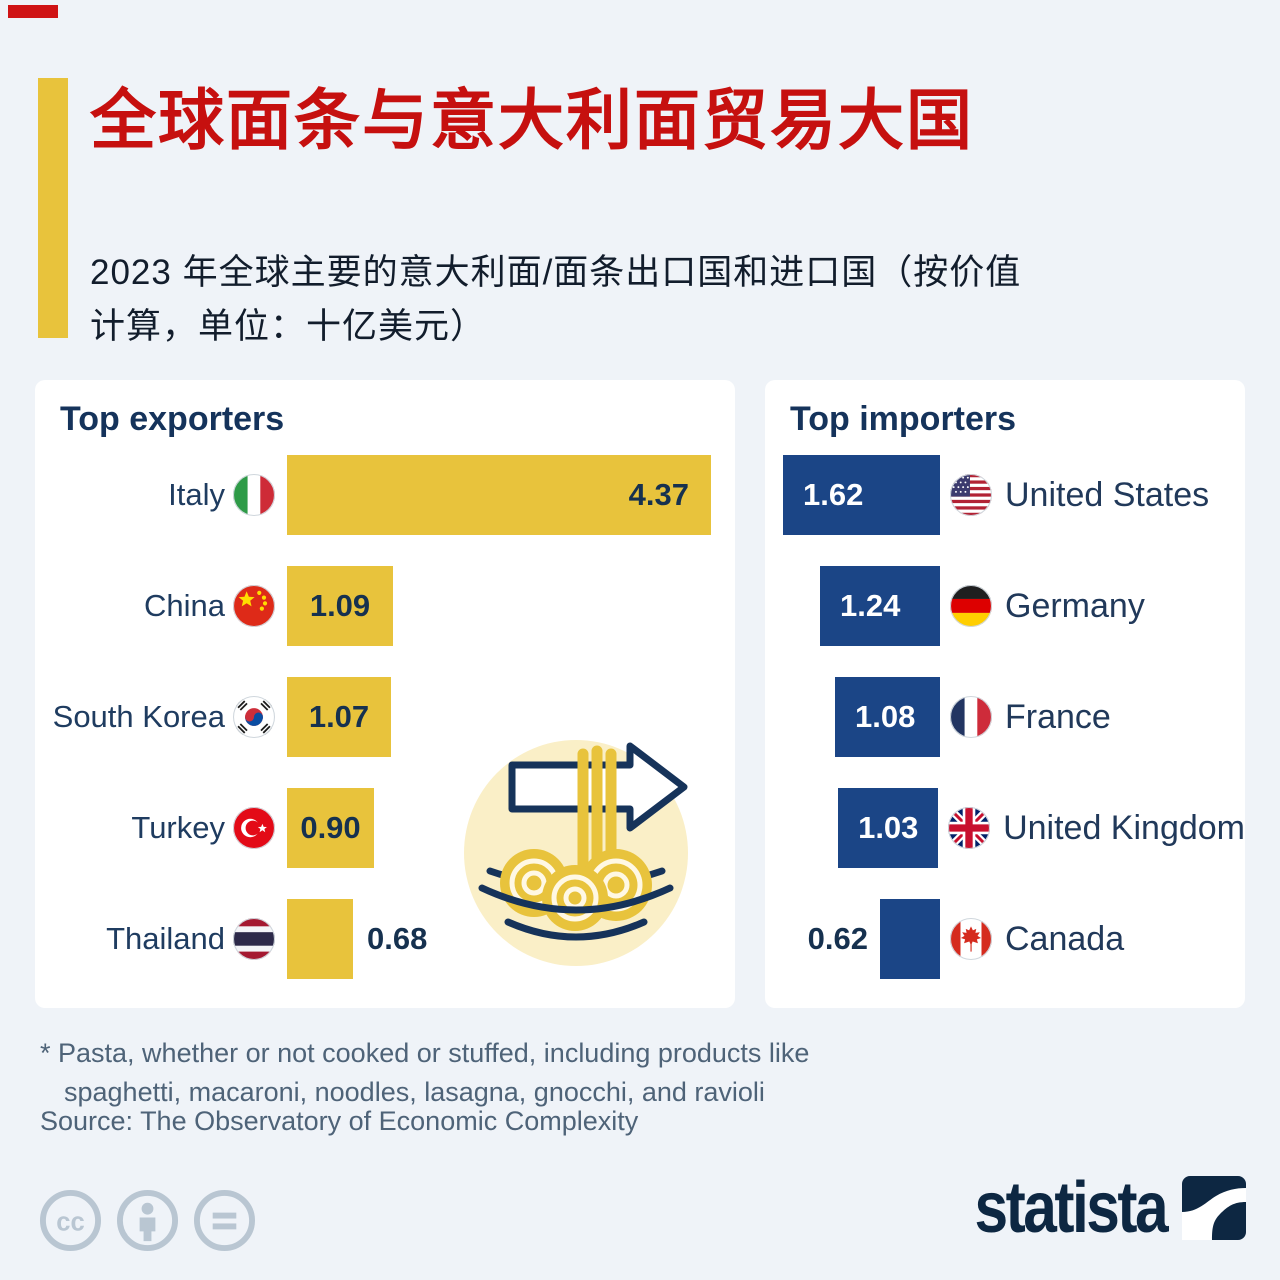 The image size is (1280, 1280). I want to click on importer-bar, so click(910, 939).